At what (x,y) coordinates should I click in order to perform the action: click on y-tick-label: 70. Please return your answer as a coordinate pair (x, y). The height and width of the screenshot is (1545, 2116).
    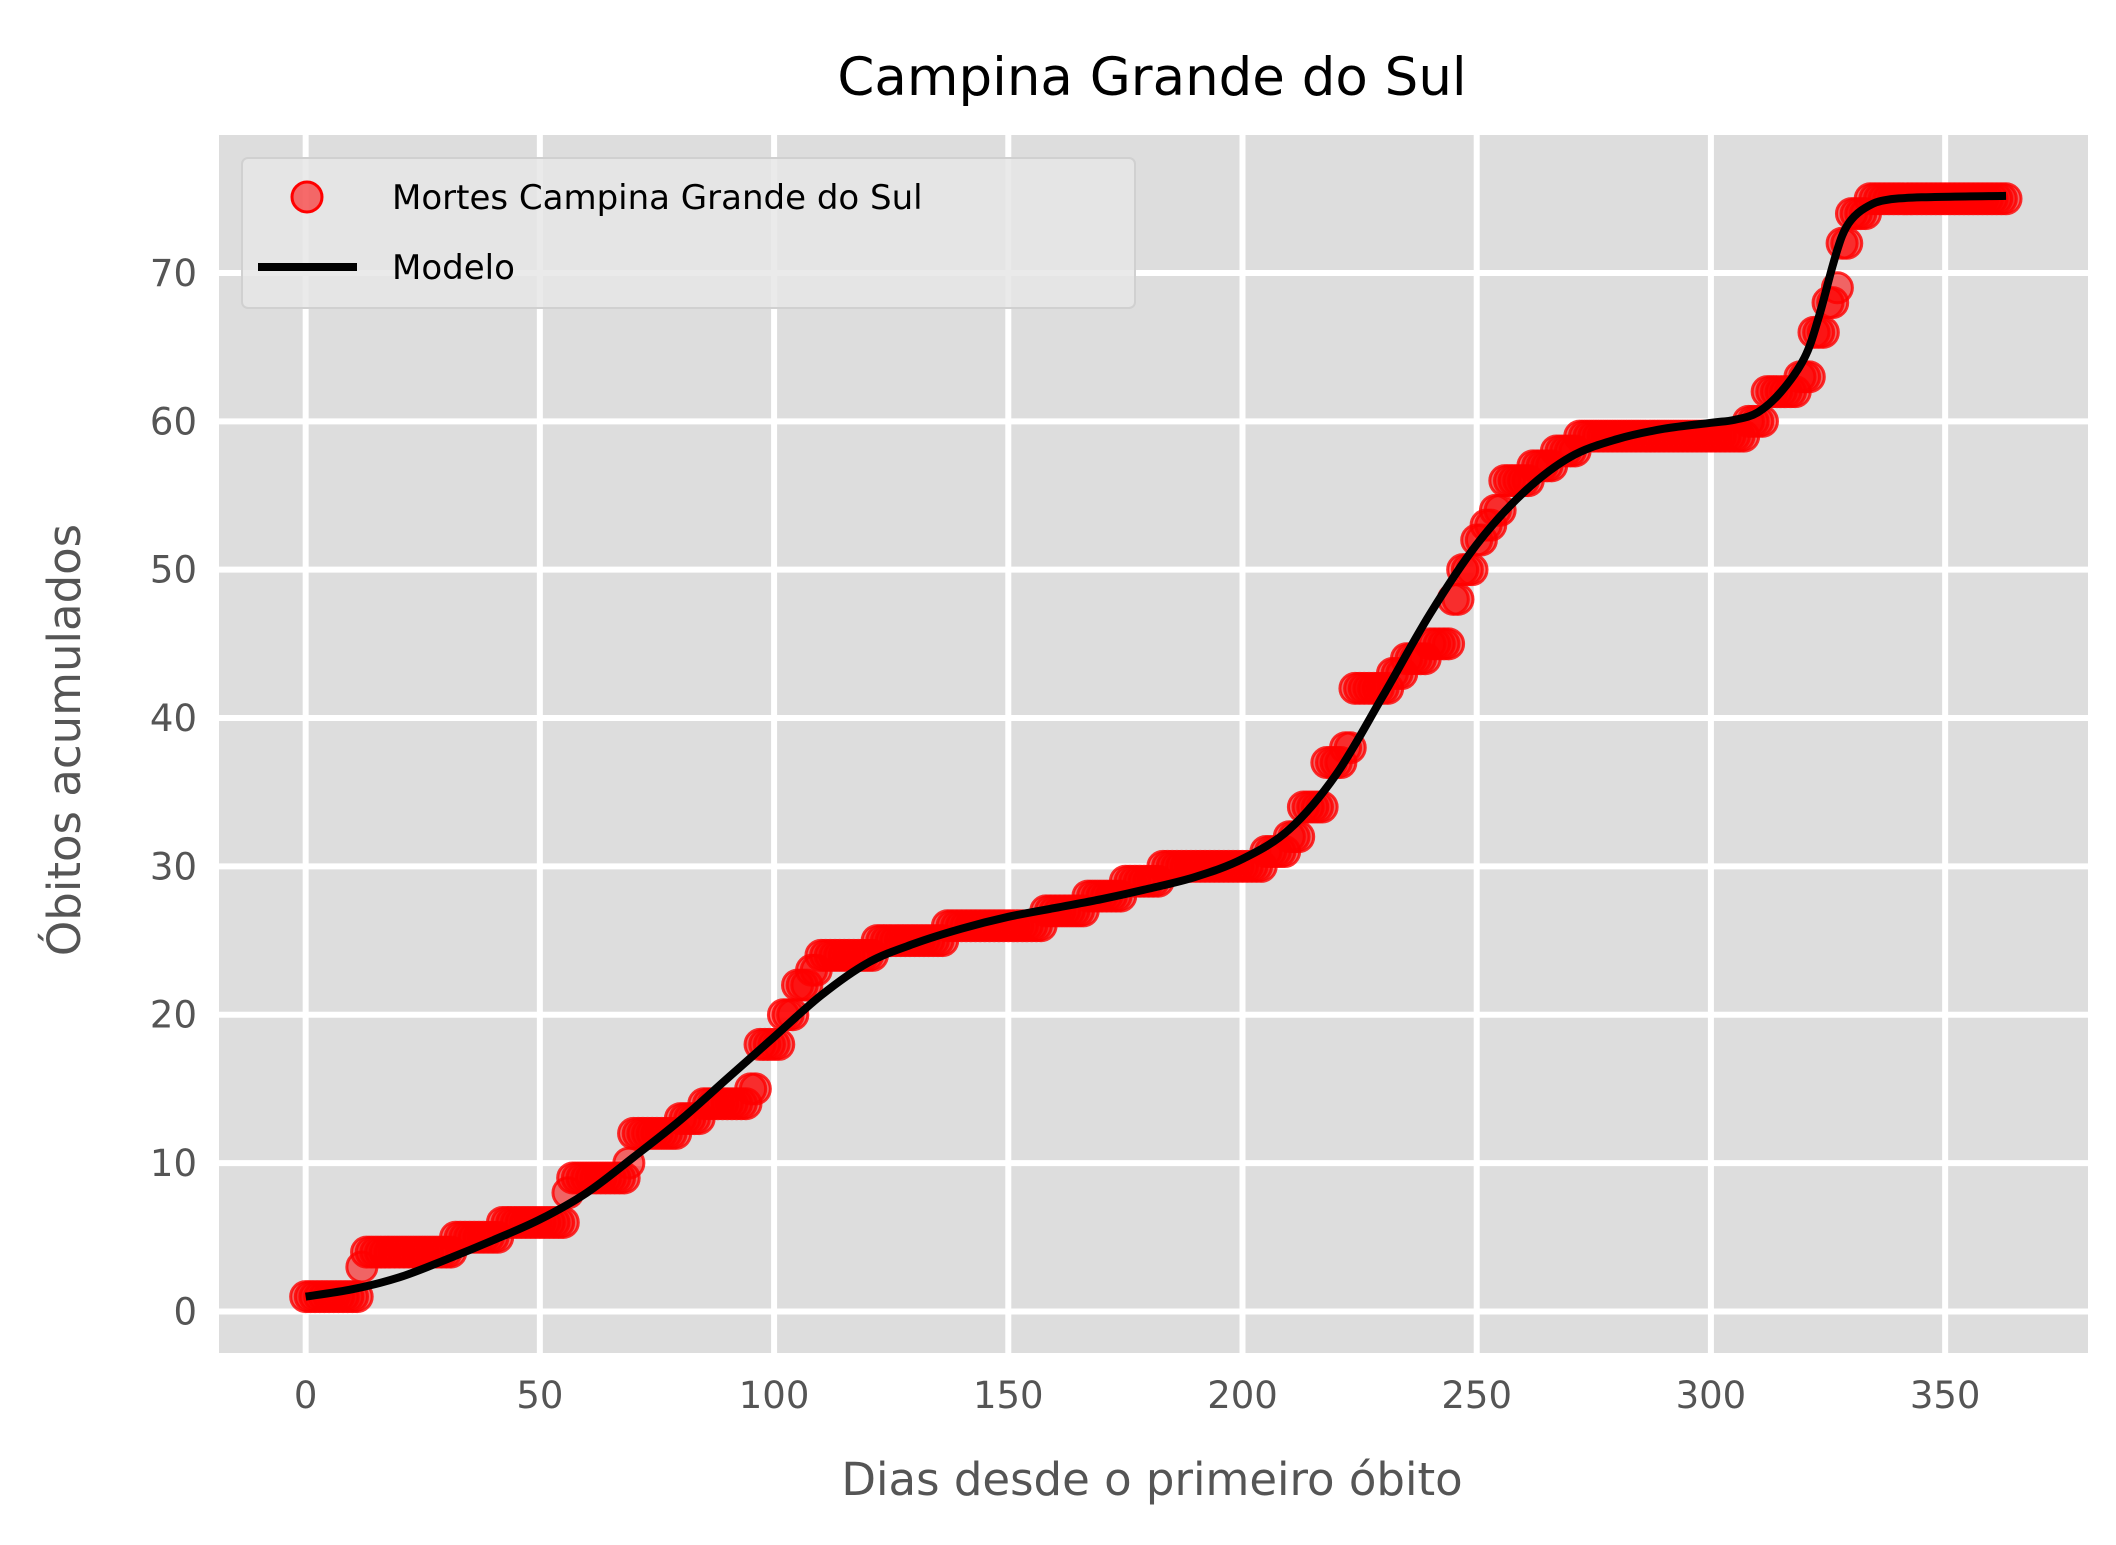
    Looking at the image, I should click on (173, 273).